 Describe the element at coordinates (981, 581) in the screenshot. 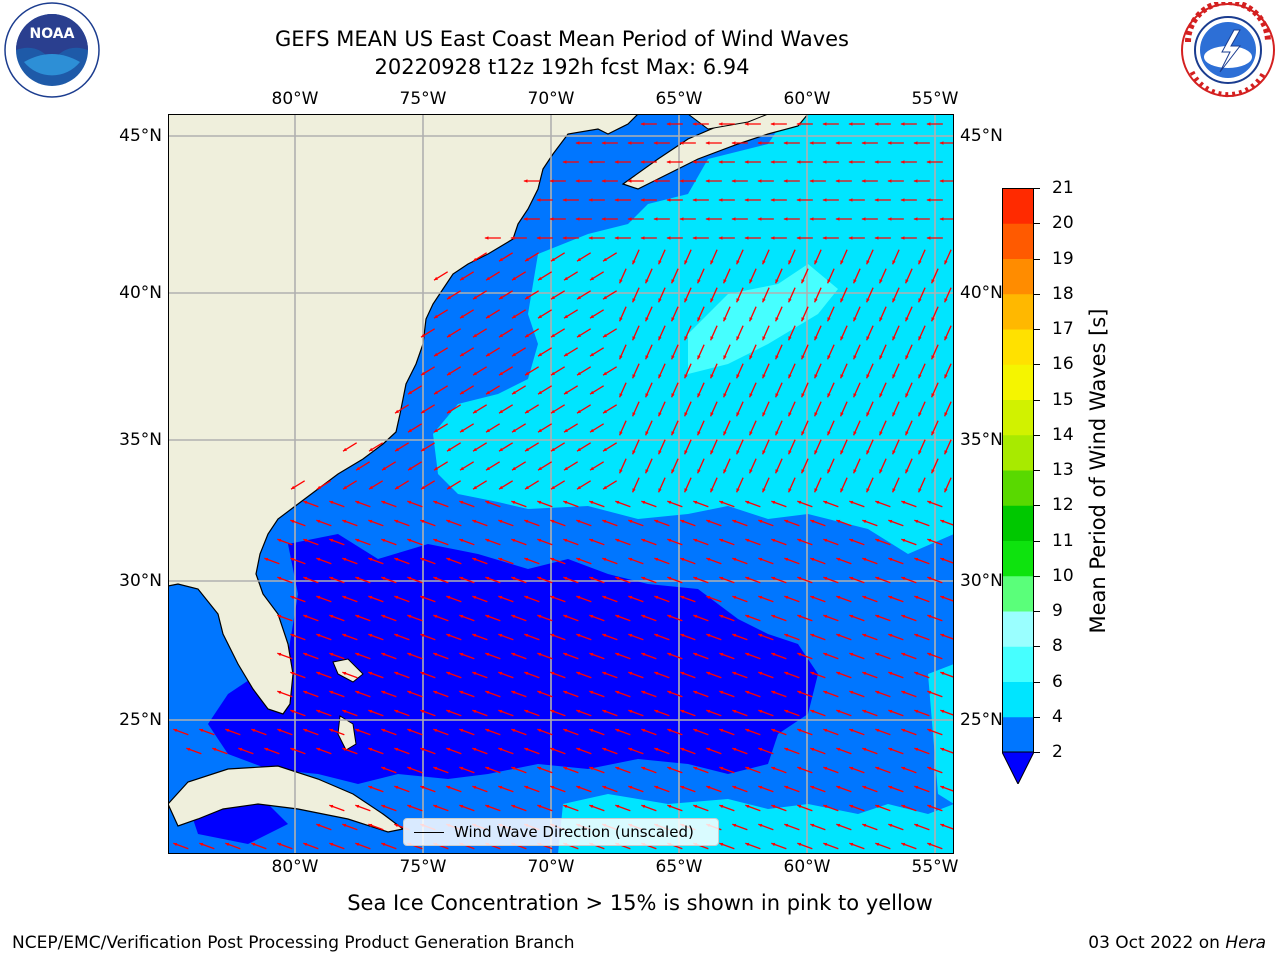

I see `lat-label-right: 30°N` at that location.